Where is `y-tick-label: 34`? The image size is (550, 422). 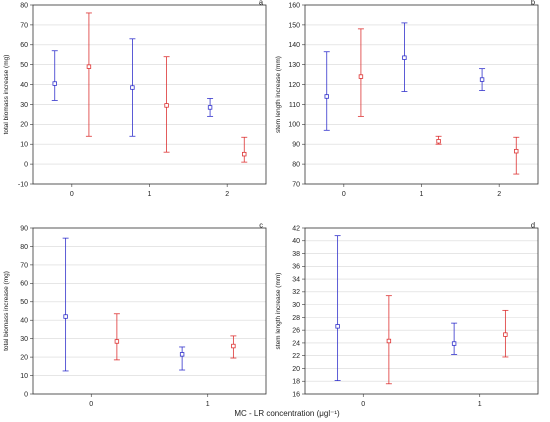 y-tick-label: 34 is located at coordinates (296, 279).